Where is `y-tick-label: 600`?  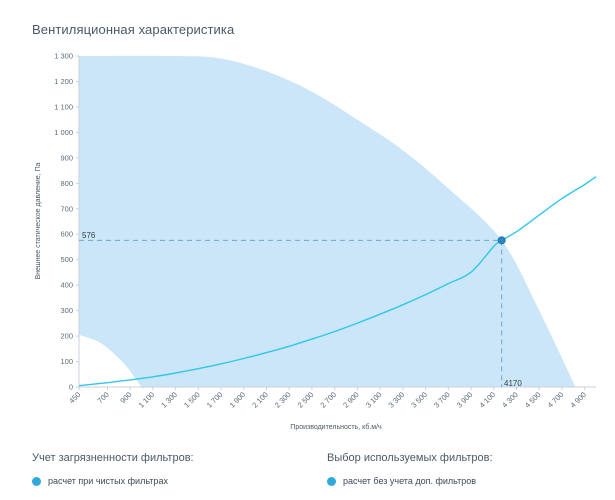
y-tick-label: 600 is located at coordinates (66, 234).